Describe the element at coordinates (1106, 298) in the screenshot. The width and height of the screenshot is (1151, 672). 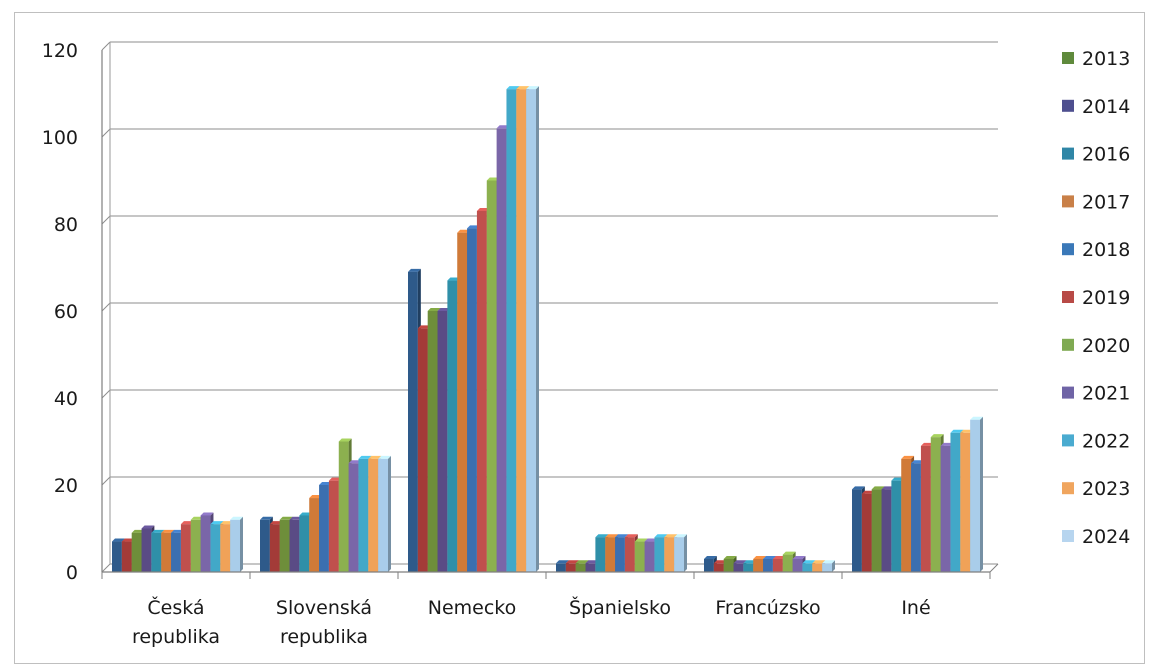
I see `legend-label: 2019` at that location.